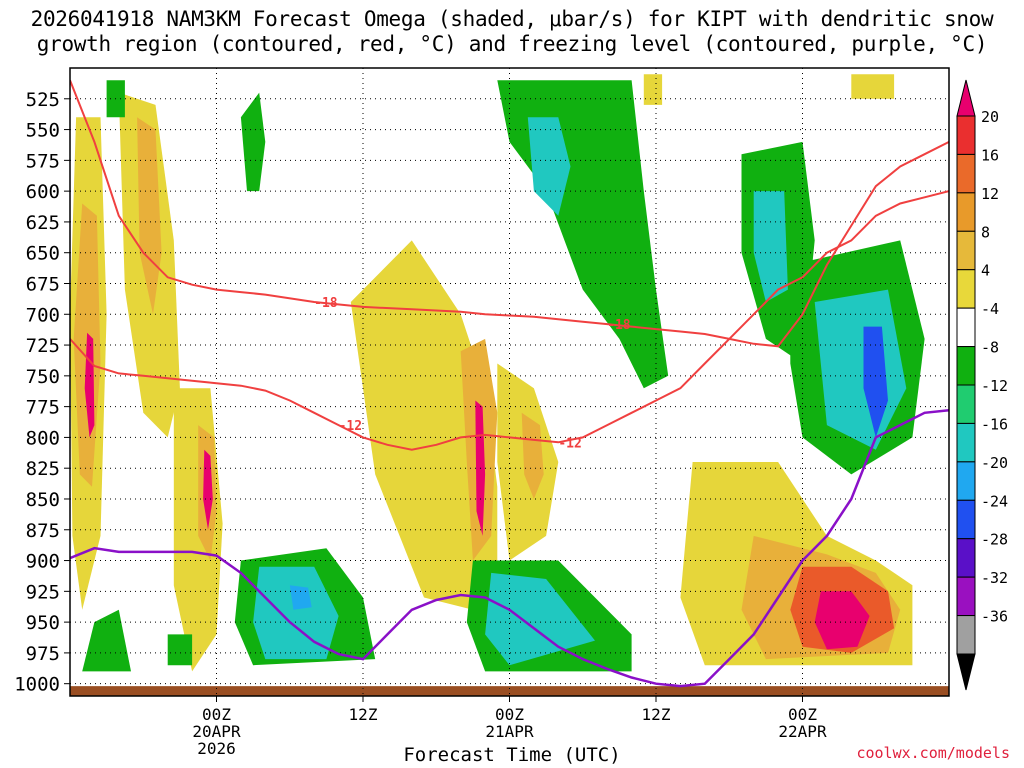 This screenshot has width=1024, height=768. What do you see at coordinates (43, 315) in the screenshot?
I see `y-tick-label: 700` at bounding box center [43, 315].